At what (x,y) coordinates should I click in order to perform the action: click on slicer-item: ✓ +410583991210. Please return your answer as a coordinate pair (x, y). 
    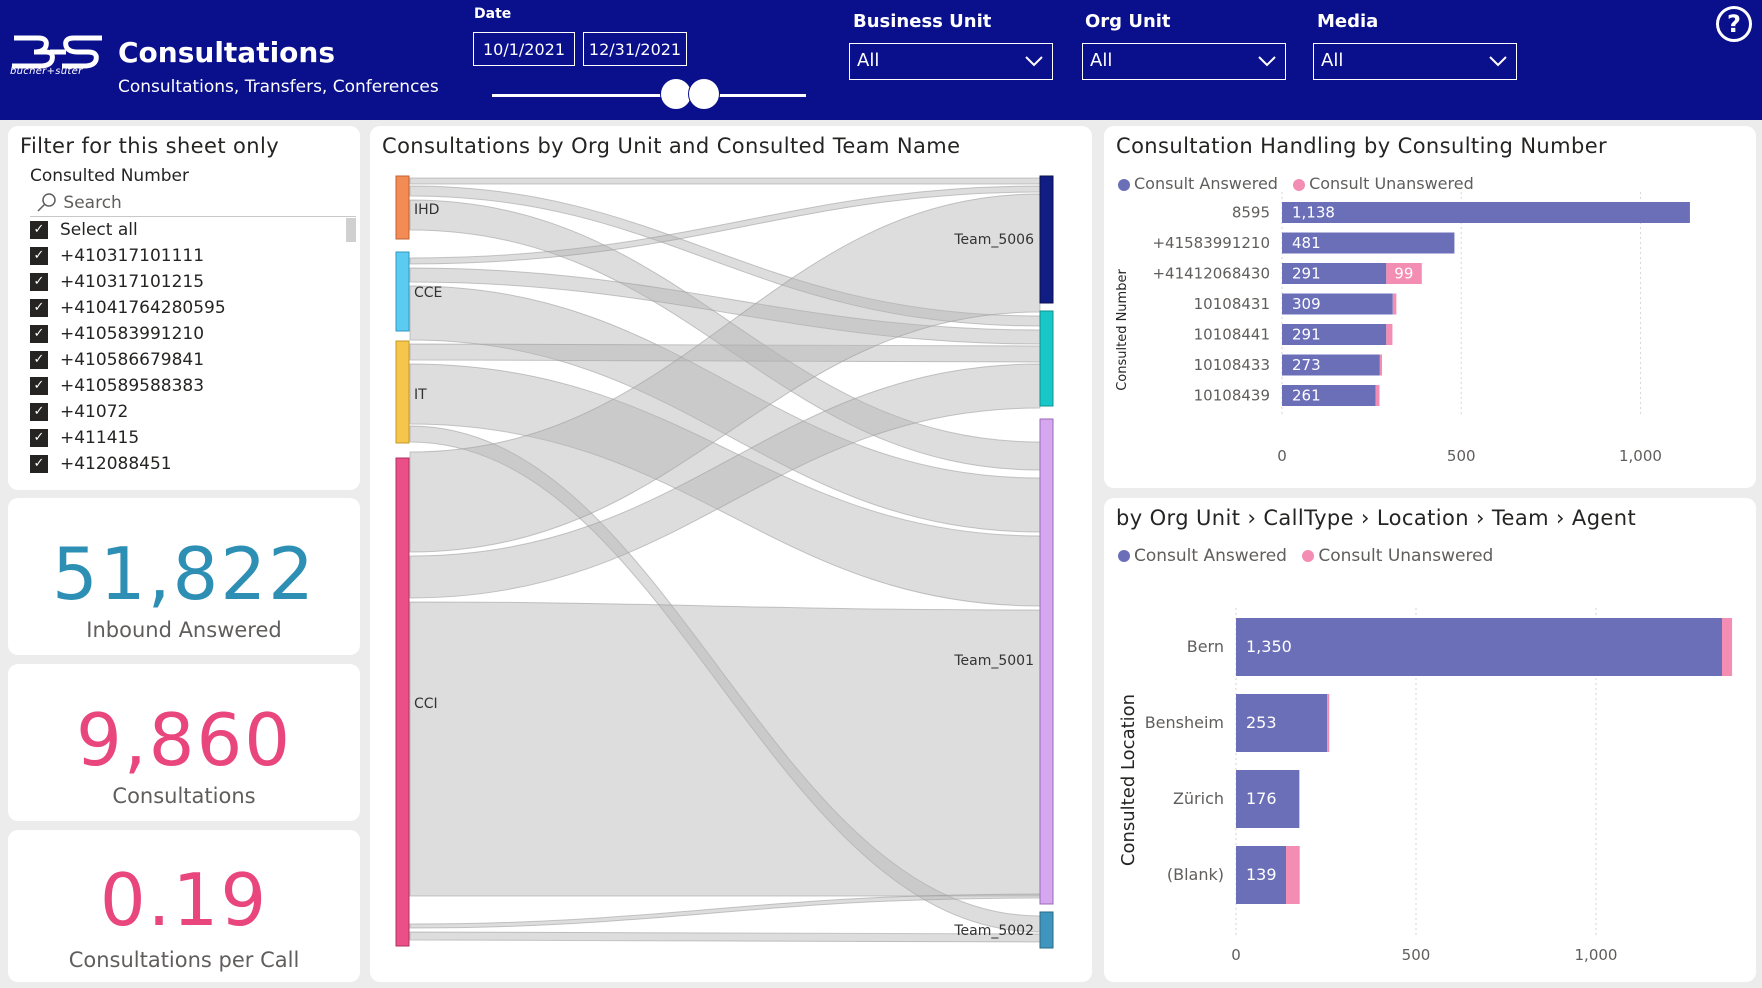
    Looking at the image, I should click on (117, 336).